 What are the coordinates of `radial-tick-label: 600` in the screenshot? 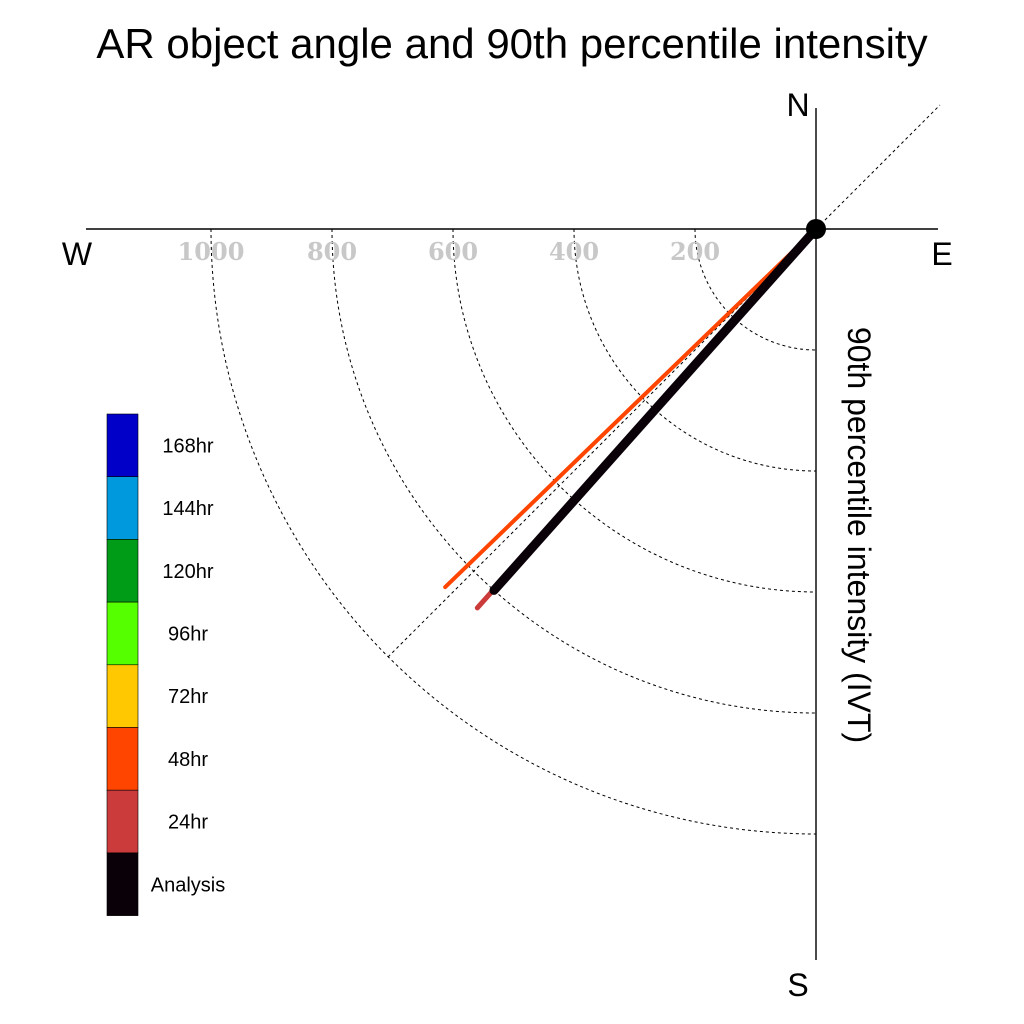 It's located at (453, 251).